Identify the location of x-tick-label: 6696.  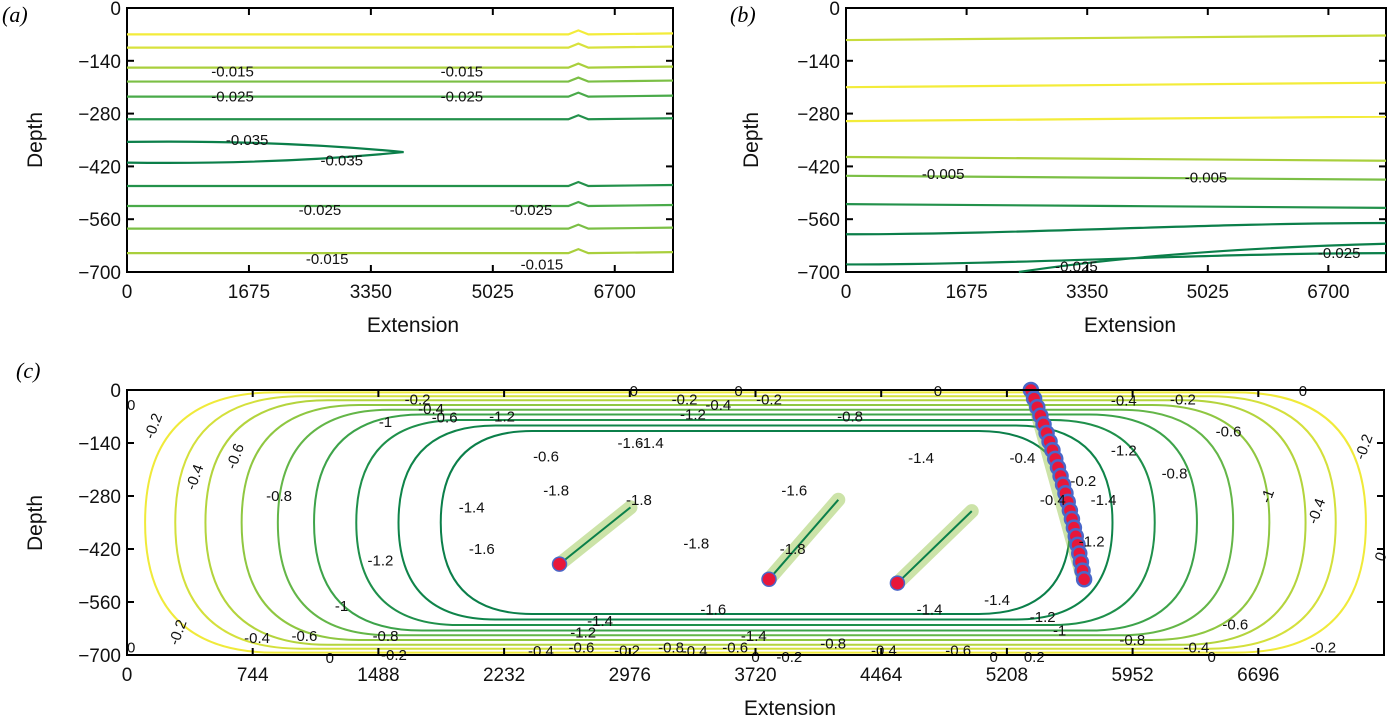
(1258, 675).